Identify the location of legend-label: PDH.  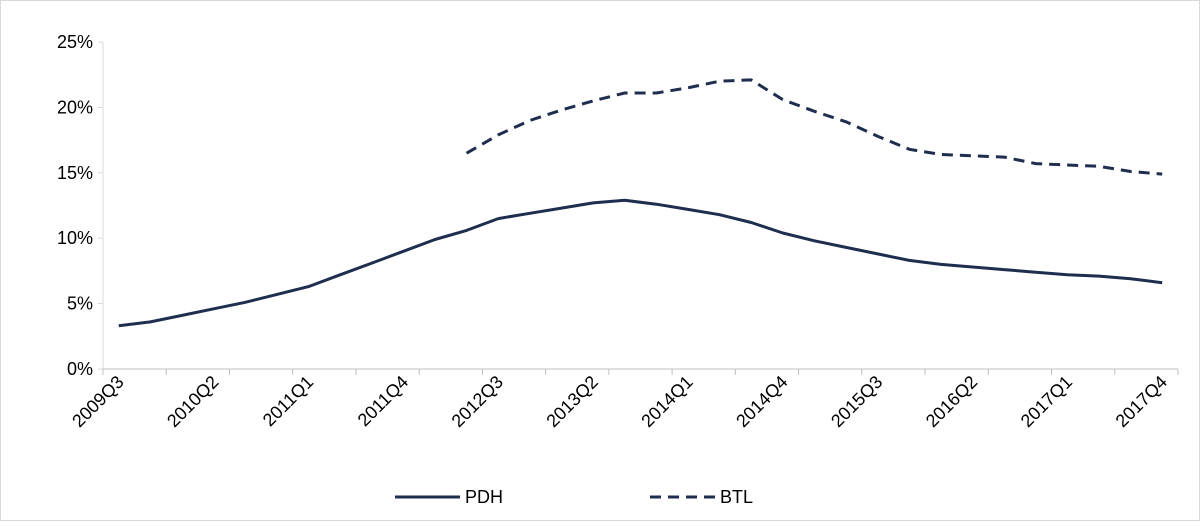
(484, 497).